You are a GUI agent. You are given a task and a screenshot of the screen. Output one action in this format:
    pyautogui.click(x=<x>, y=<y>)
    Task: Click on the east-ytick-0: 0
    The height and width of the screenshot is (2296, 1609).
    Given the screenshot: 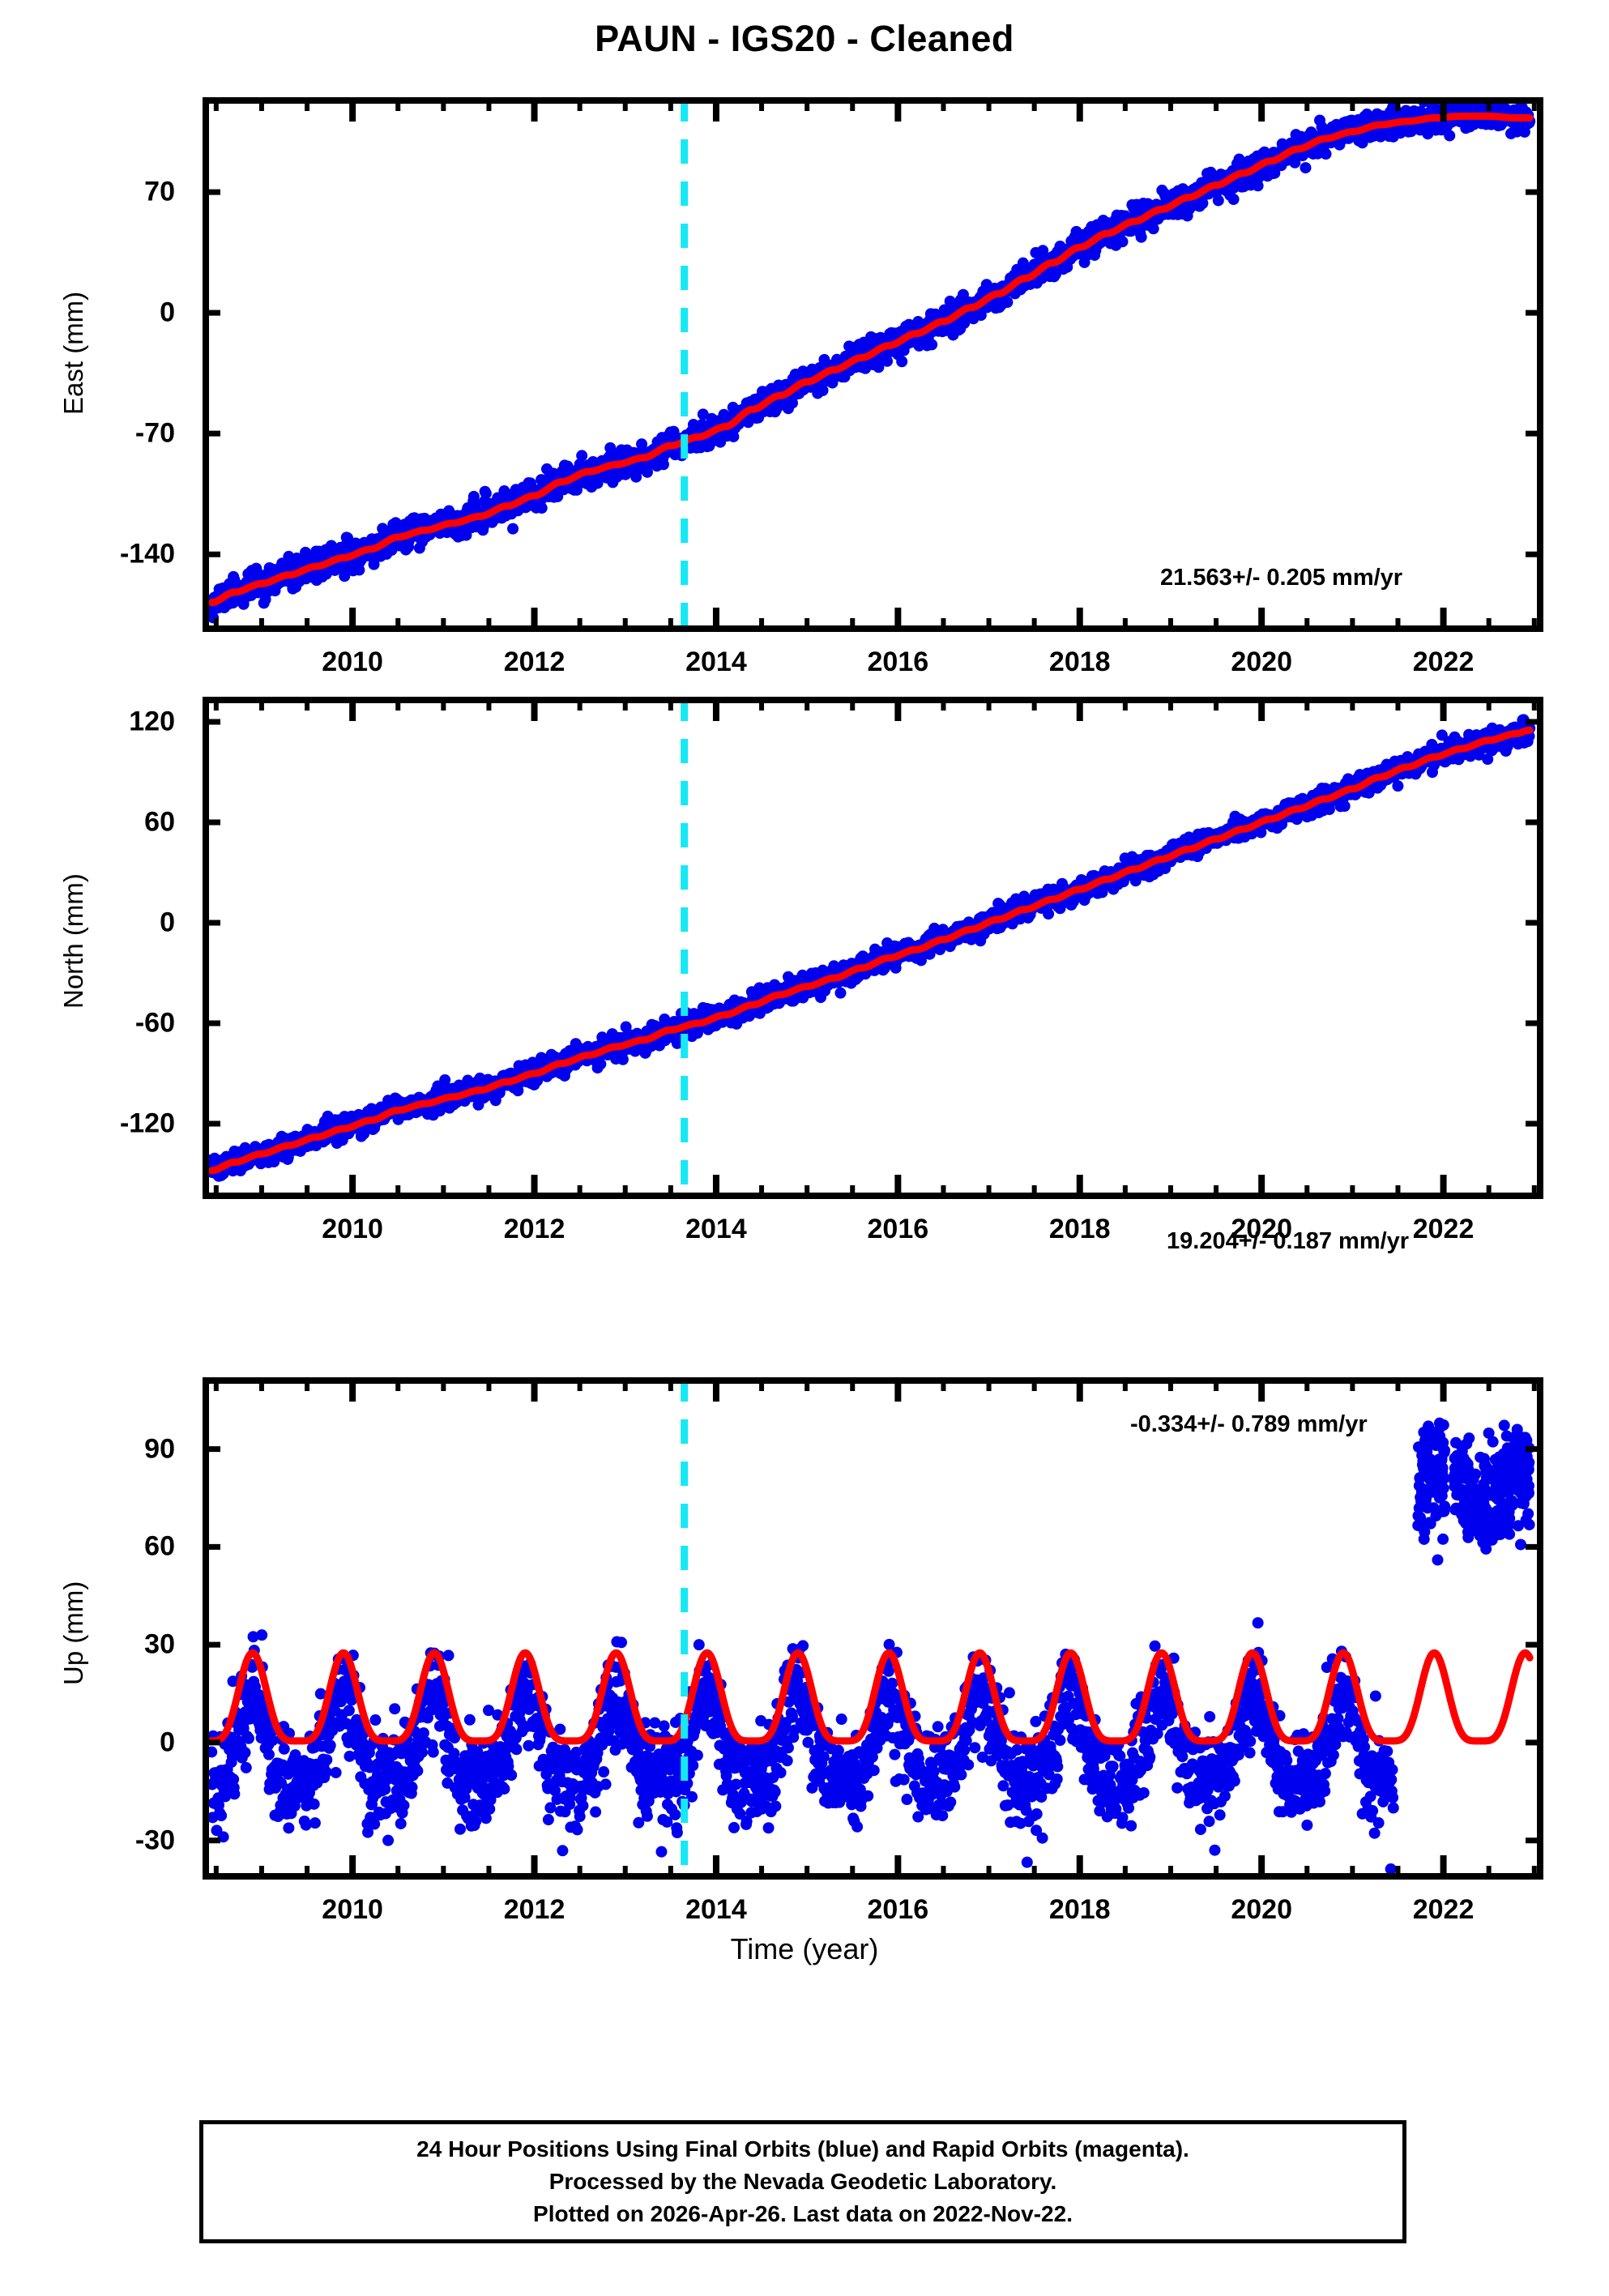 What is the action you would take?
    pyautogui.click(x=167, y=312)
    